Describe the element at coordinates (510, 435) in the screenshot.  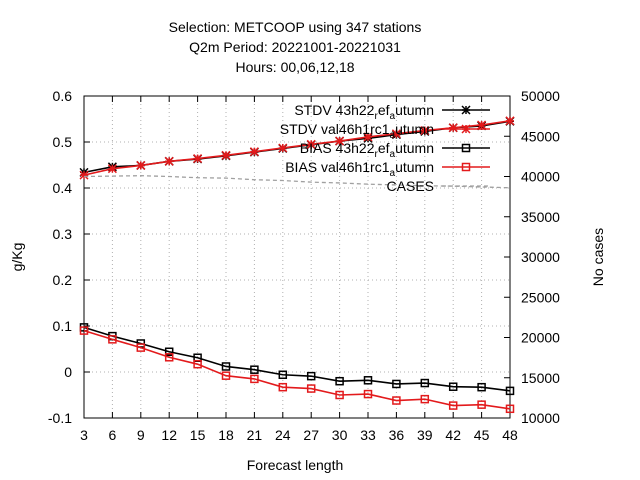
I see `x-tick-label: 48` at that location.